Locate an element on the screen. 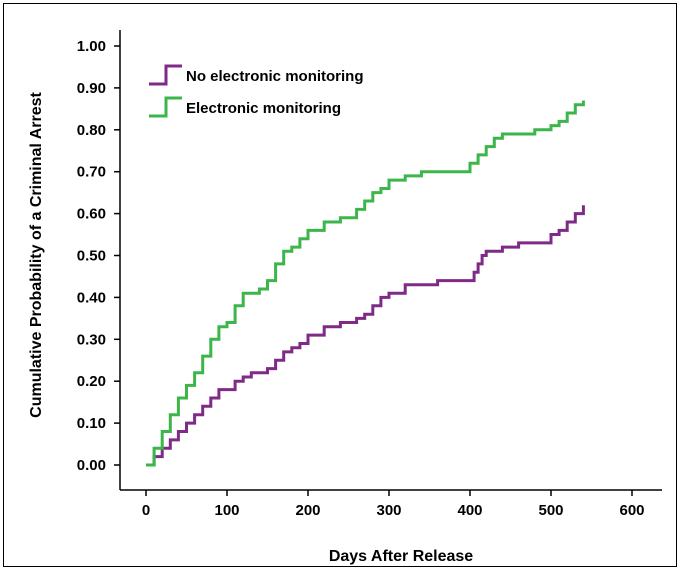 This screenshot has height=572, width=682. legend-symbol-electronic-monitoring is located at coordinates (165, 107).